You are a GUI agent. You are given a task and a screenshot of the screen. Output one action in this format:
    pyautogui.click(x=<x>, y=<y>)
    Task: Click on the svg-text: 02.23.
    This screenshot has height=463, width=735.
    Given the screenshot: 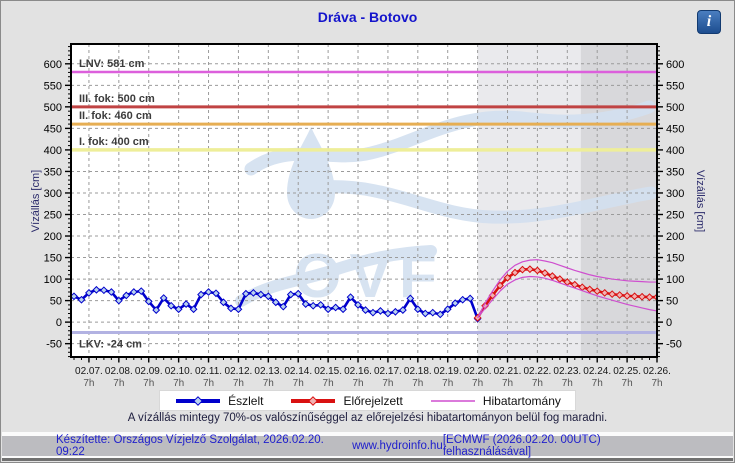 What is the action you would take?
    pyautogui.click(x=567, y=371)
    